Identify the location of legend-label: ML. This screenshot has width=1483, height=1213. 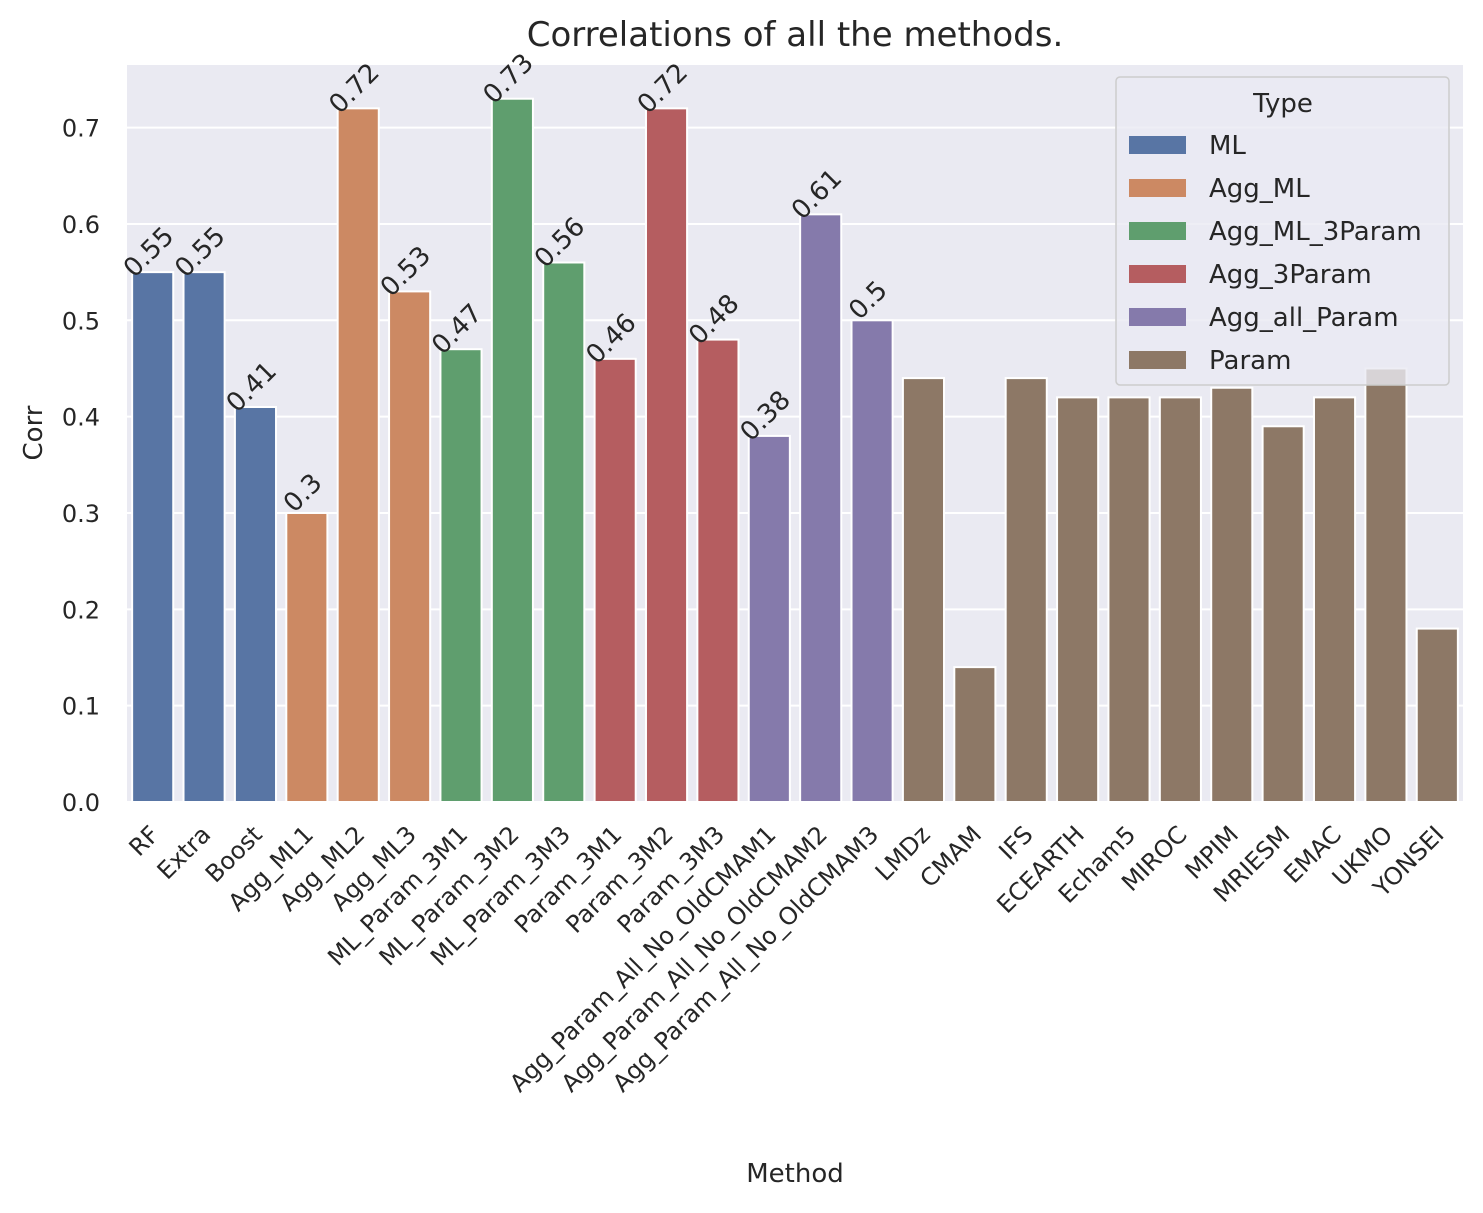
(1227, 146).